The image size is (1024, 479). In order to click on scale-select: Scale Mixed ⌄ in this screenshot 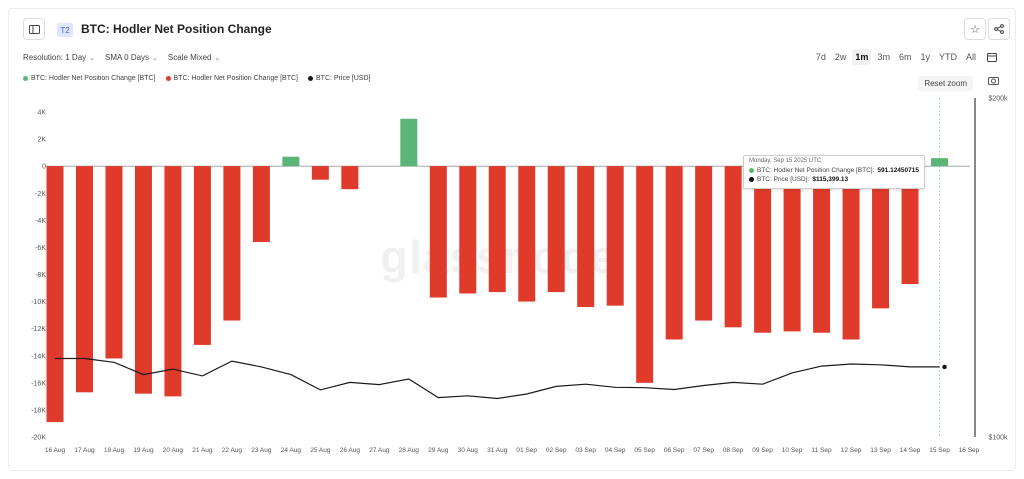, I will do `click(194, 57)`.